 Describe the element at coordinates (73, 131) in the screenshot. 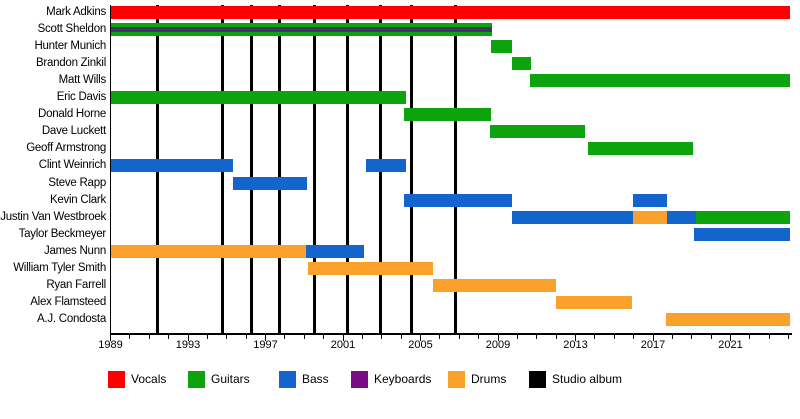

I see `member-name-label: Dave Luckett` at that location.